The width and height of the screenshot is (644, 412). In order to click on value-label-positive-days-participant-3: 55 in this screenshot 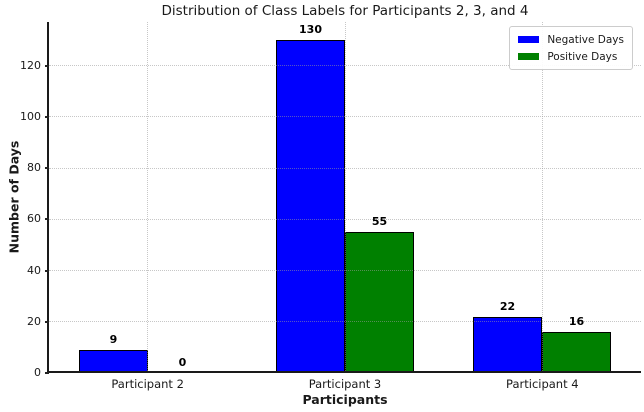, I will do `click(379, 221)`.